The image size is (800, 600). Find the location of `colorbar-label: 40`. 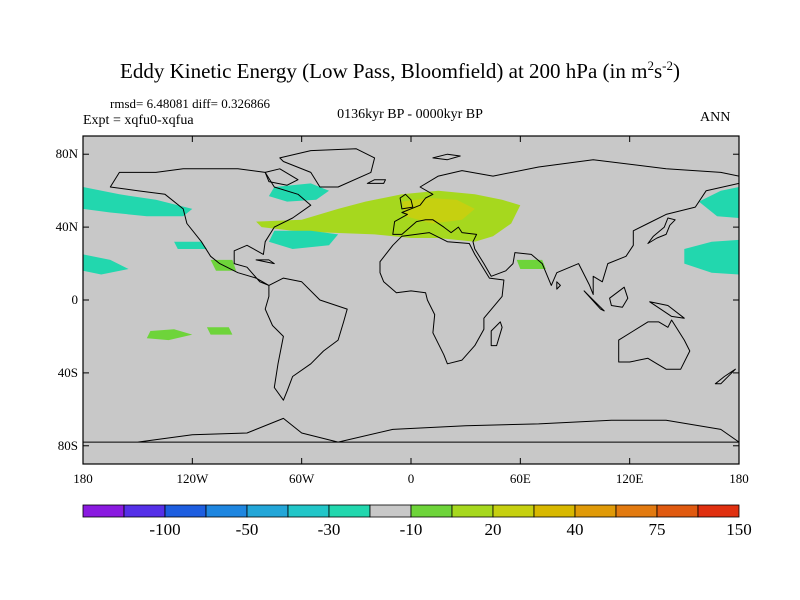

colorbar-label: 40 is located at coordinates (575, 529).